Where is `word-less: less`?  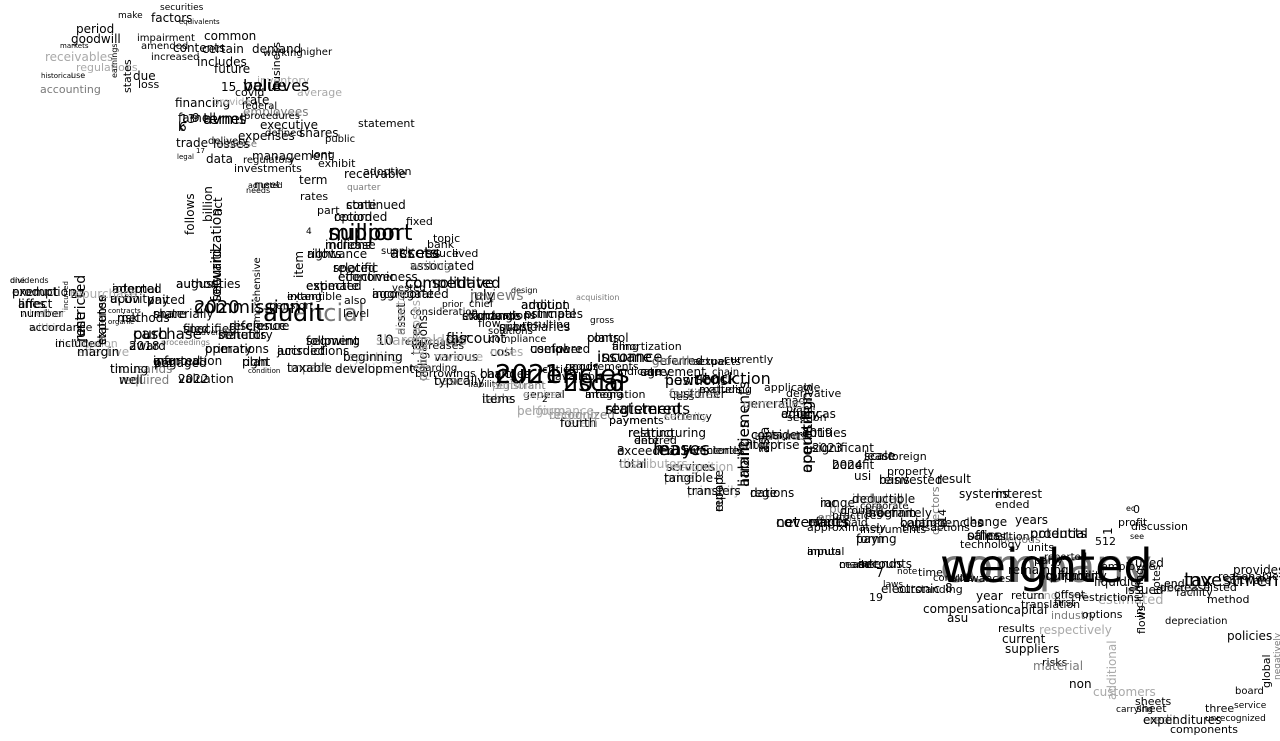 word-less: less is located at coordinates (684, 396).